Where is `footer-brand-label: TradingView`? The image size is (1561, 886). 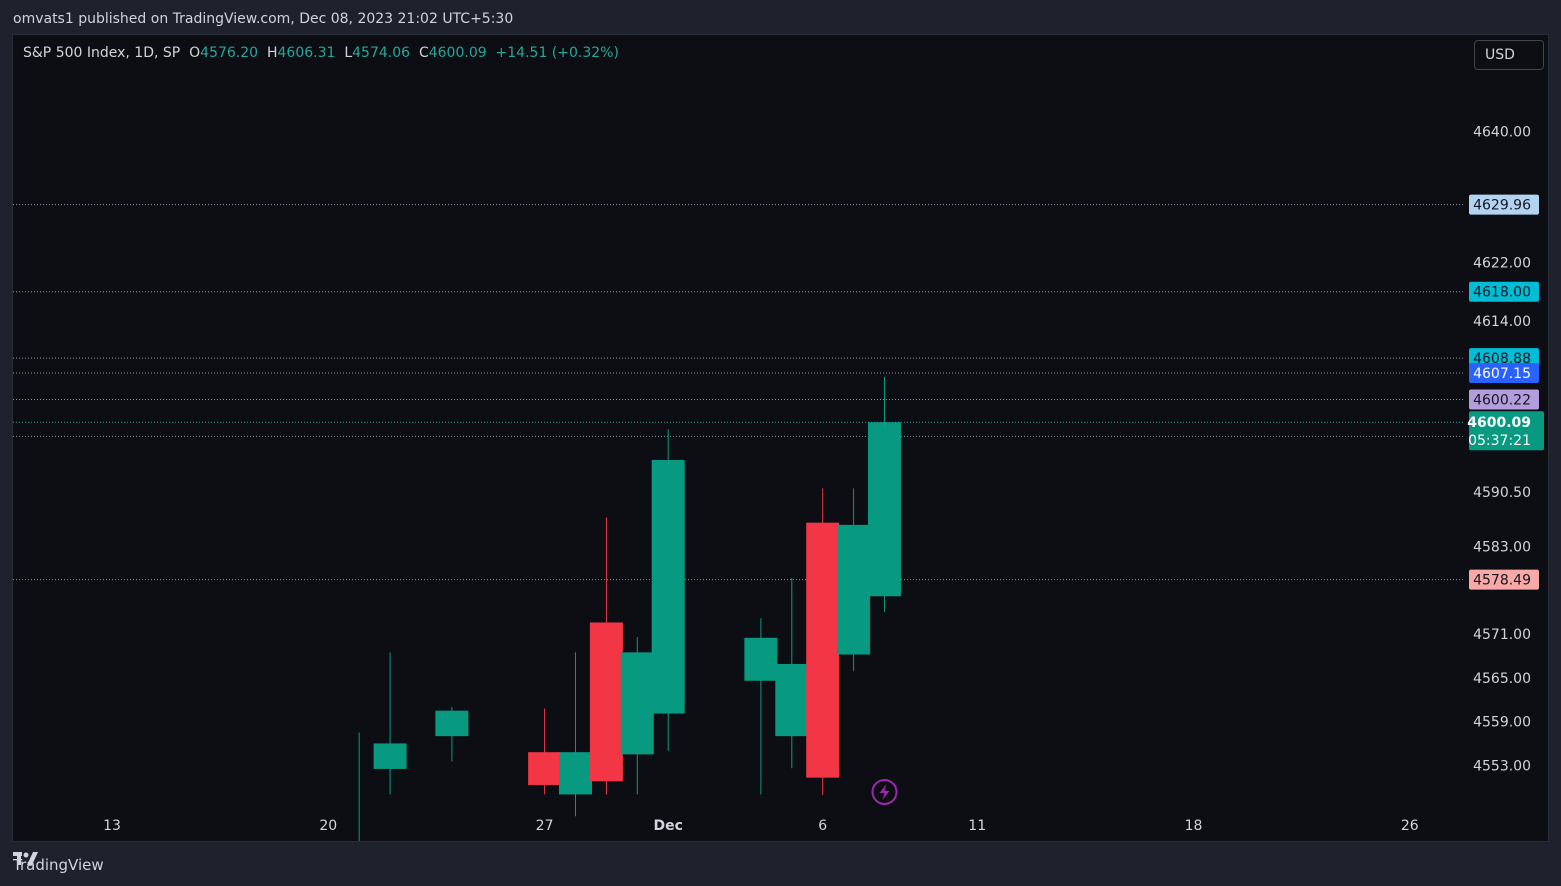
footer-brand-label: TradingView is located at coordinates (58, 865).